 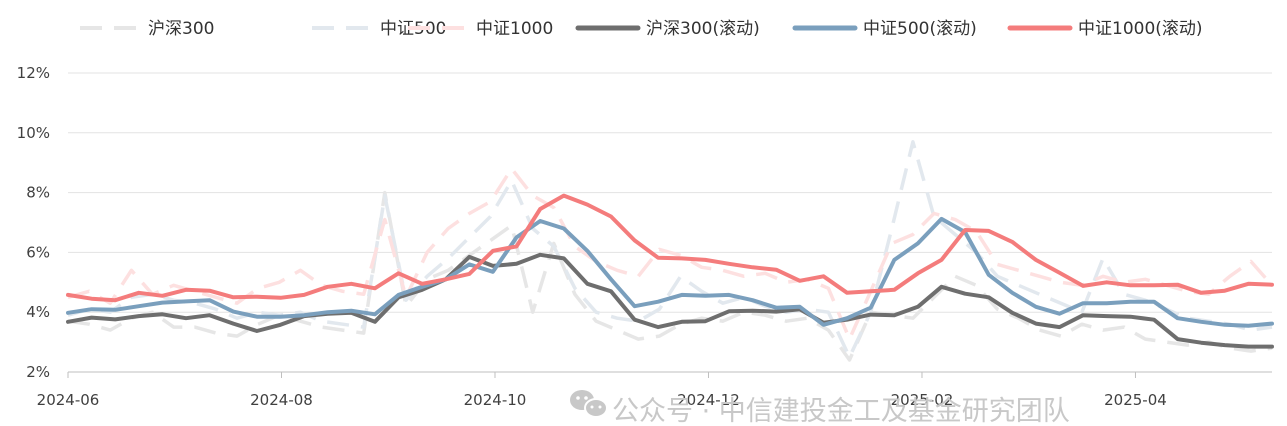 What do you see at coordinates (920, 29) in the screenshot?
I see `legend-label: 中证500(滚动)` at bounding box center [920, 29].